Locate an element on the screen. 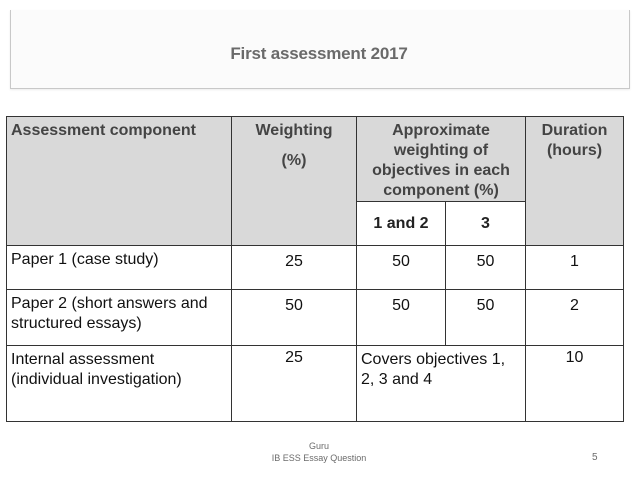 Image resolution: width=638 pixels, height=479 pixels. row-duration: 2 is located at coordinates (574, 317).